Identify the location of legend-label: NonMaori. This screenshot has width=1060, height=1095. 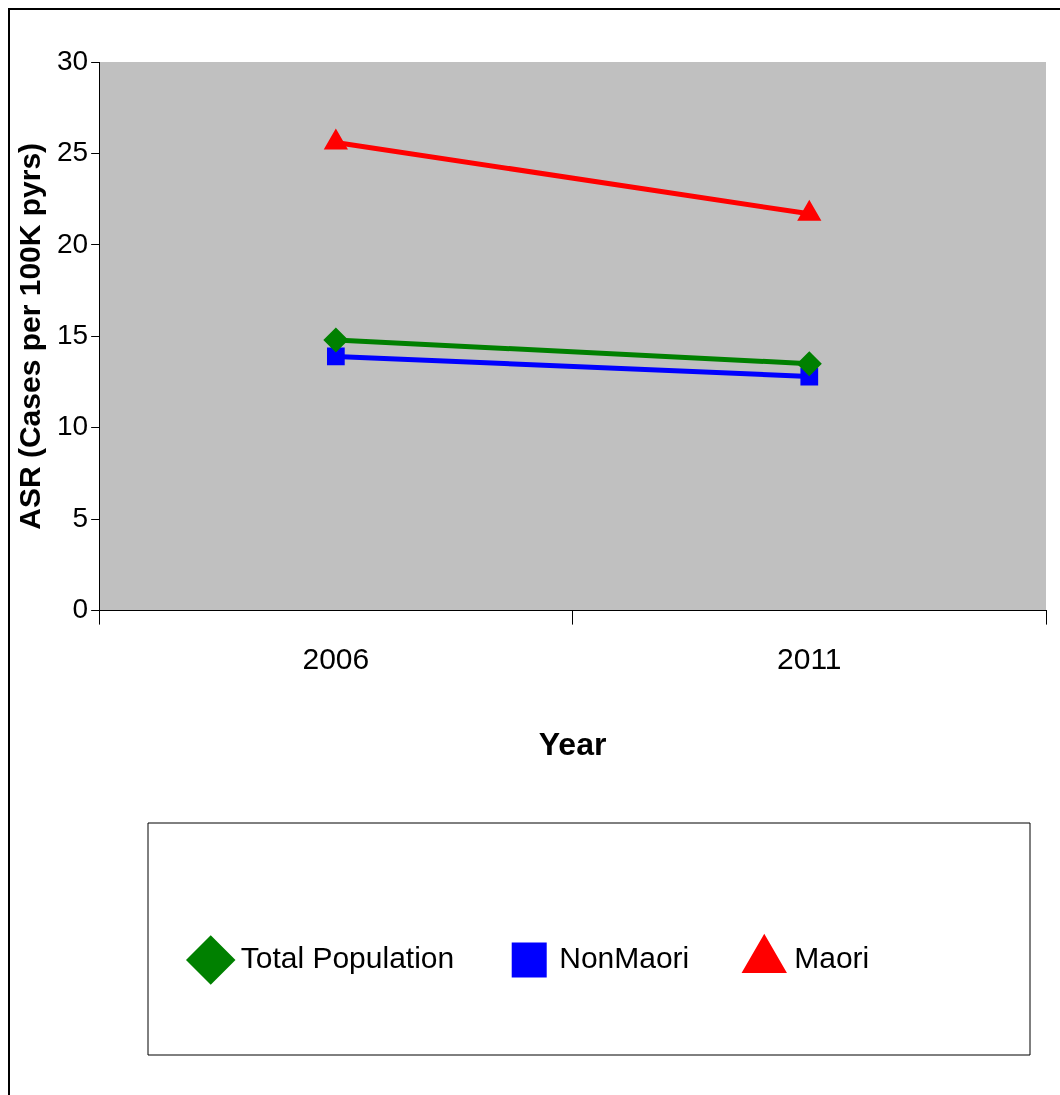
(624, 958).